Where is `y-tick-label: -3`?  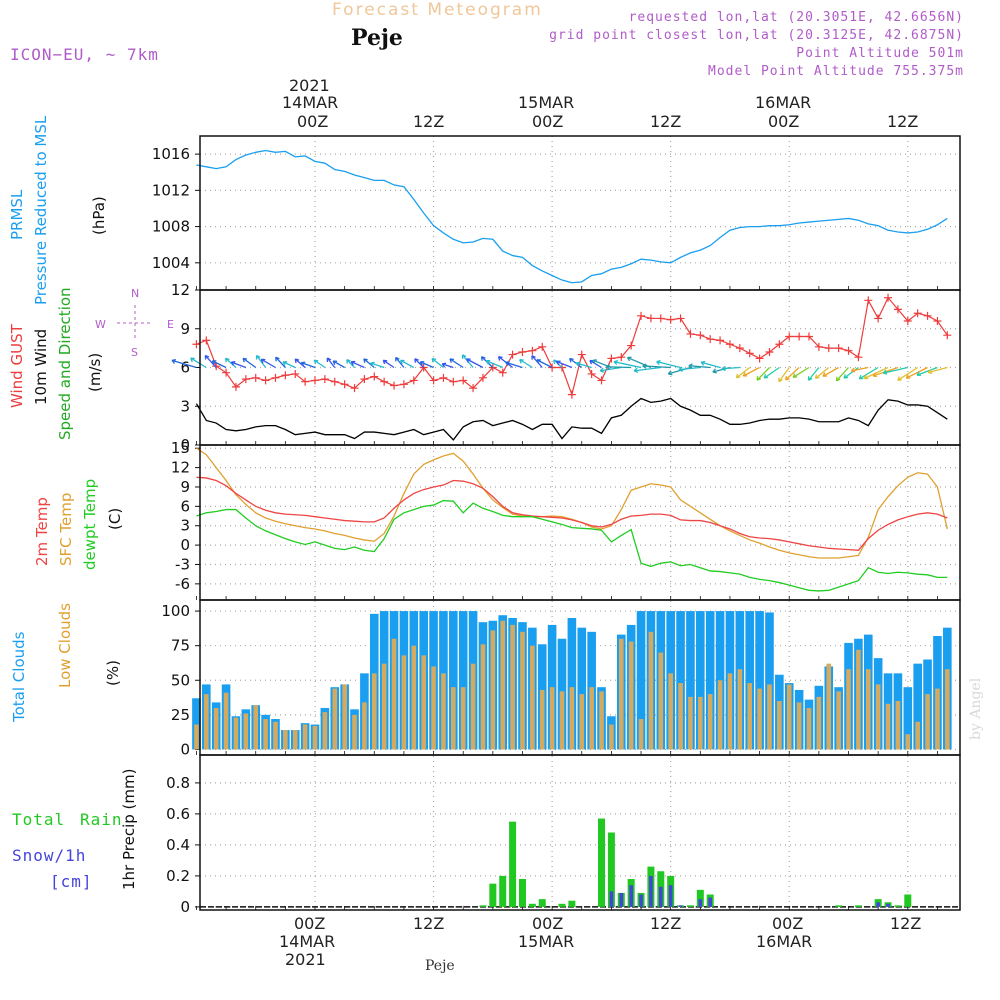 y-tick-label: -3 is located at coordinates (182, 564).